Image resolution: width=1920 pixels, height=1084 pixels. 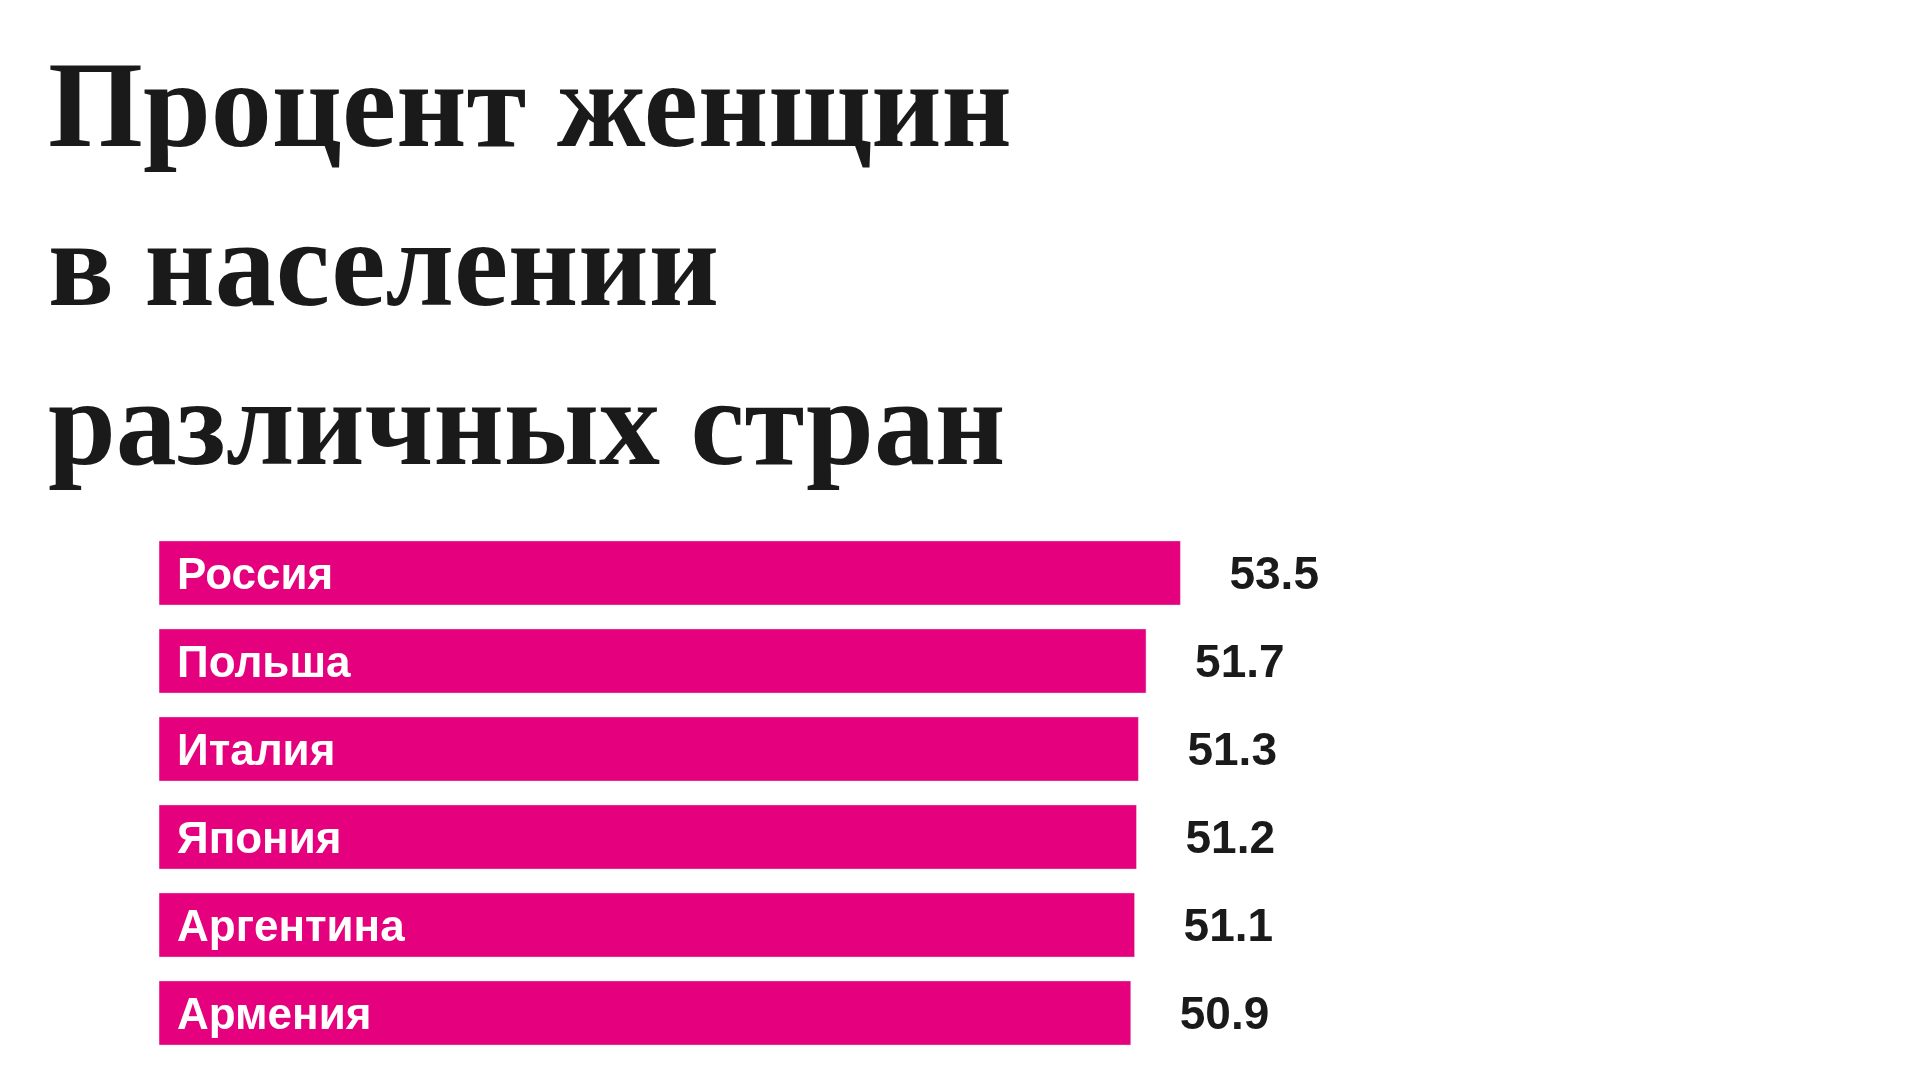 What do you see at coordinates (291, 925) in the screenshot?
I see `y-tick-label: Аргентина` at bounding box center [291, 925].